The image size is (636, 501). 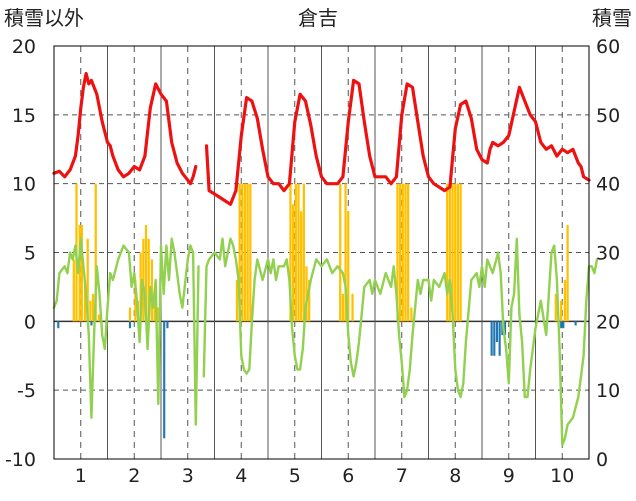 I want to click on chart-title: 倉吉, so click(x=318, y=18).